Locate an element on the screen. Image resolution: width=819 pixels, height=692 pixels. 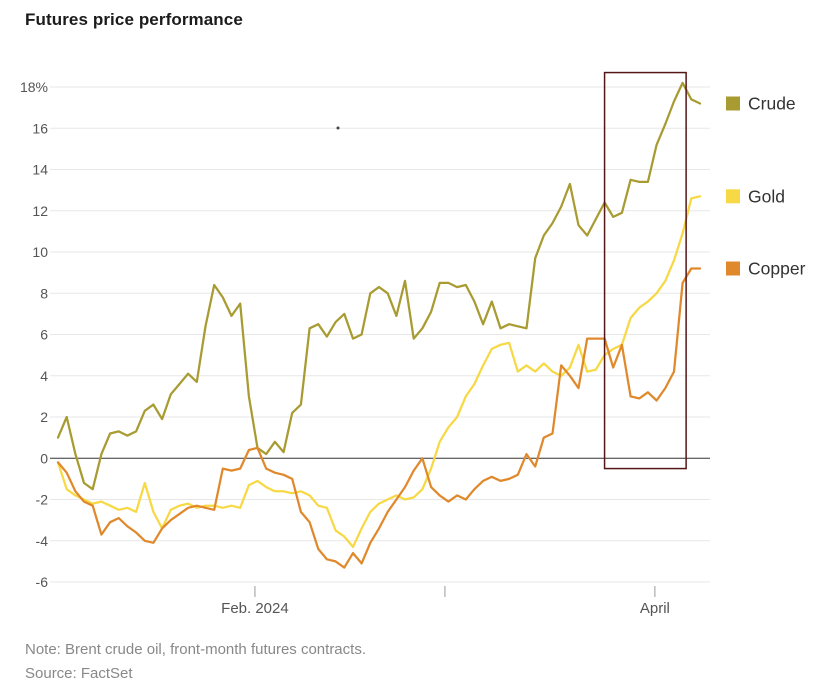
legend-swatch-copper is located at coordinates (733, 268).